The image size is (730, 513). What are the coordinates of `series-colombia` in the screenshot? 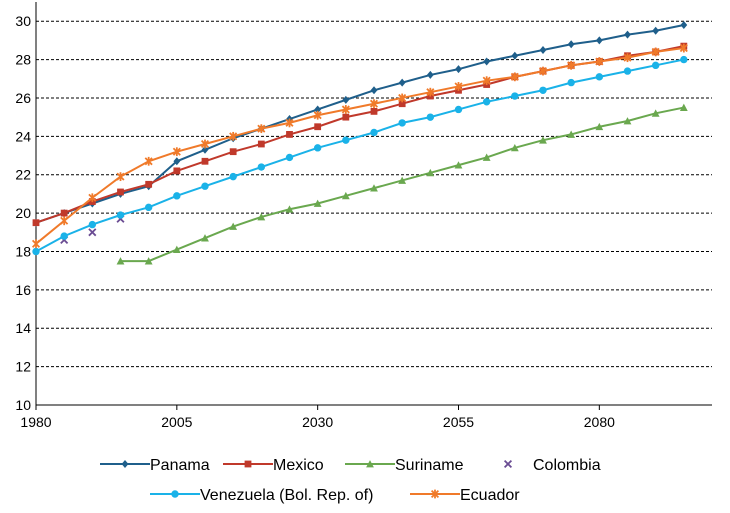 It's located at (92, 229).